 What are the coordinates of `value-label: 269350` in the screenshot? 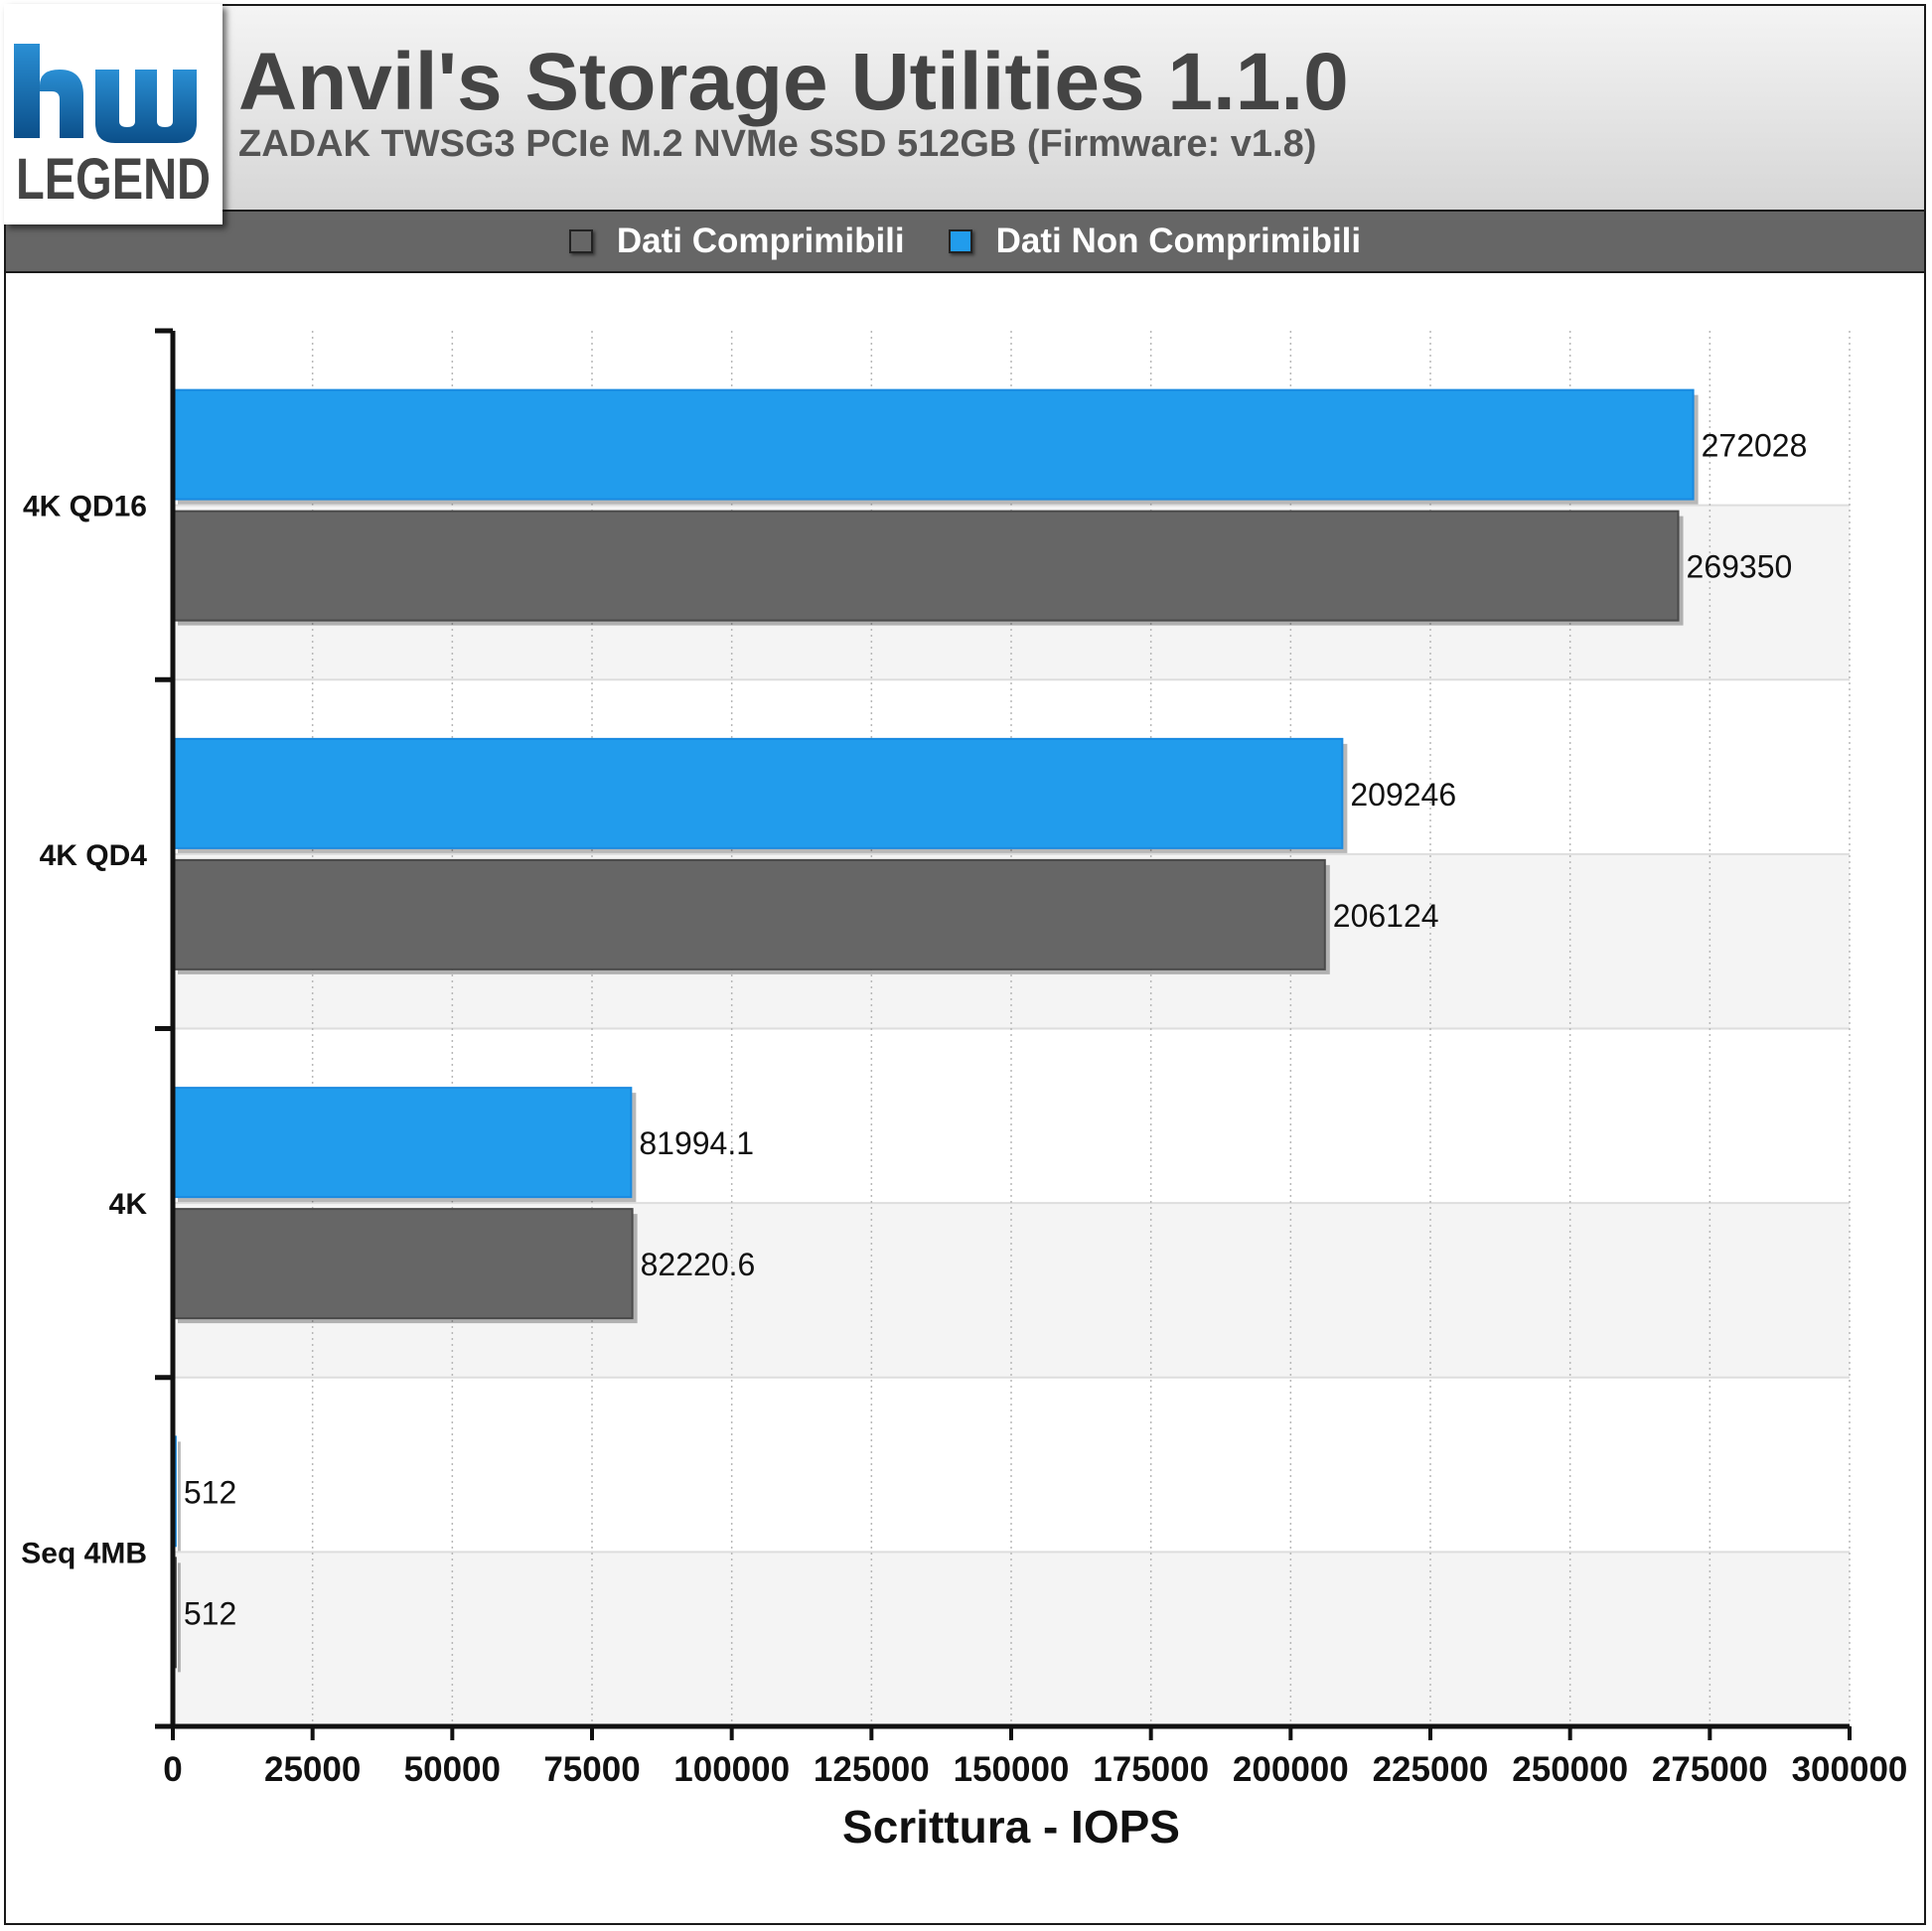 It's located at (1740, 567).